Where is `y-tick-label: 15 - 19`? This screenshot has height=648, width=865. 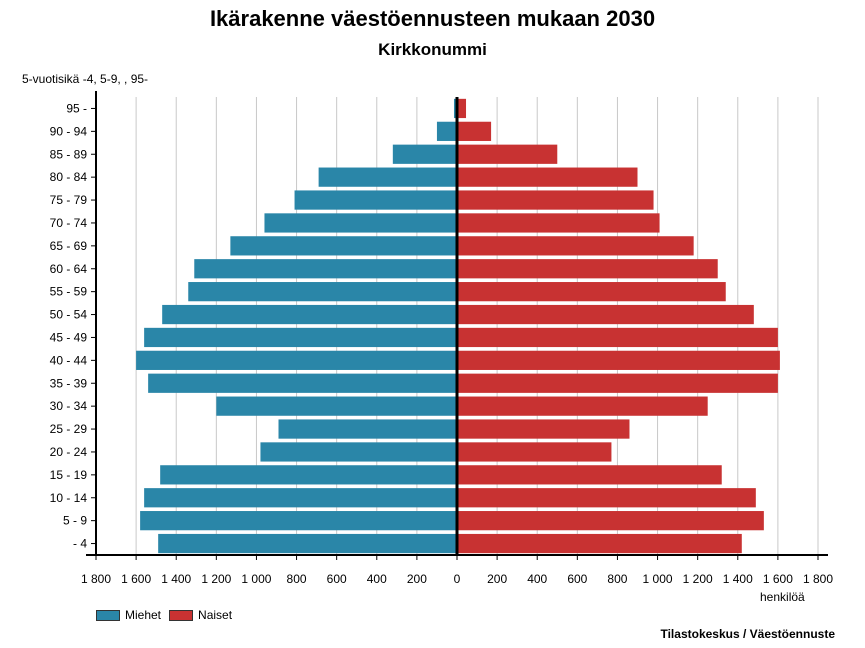
y-tick-label: 15 - 19 is located at coordinates (69, 475).